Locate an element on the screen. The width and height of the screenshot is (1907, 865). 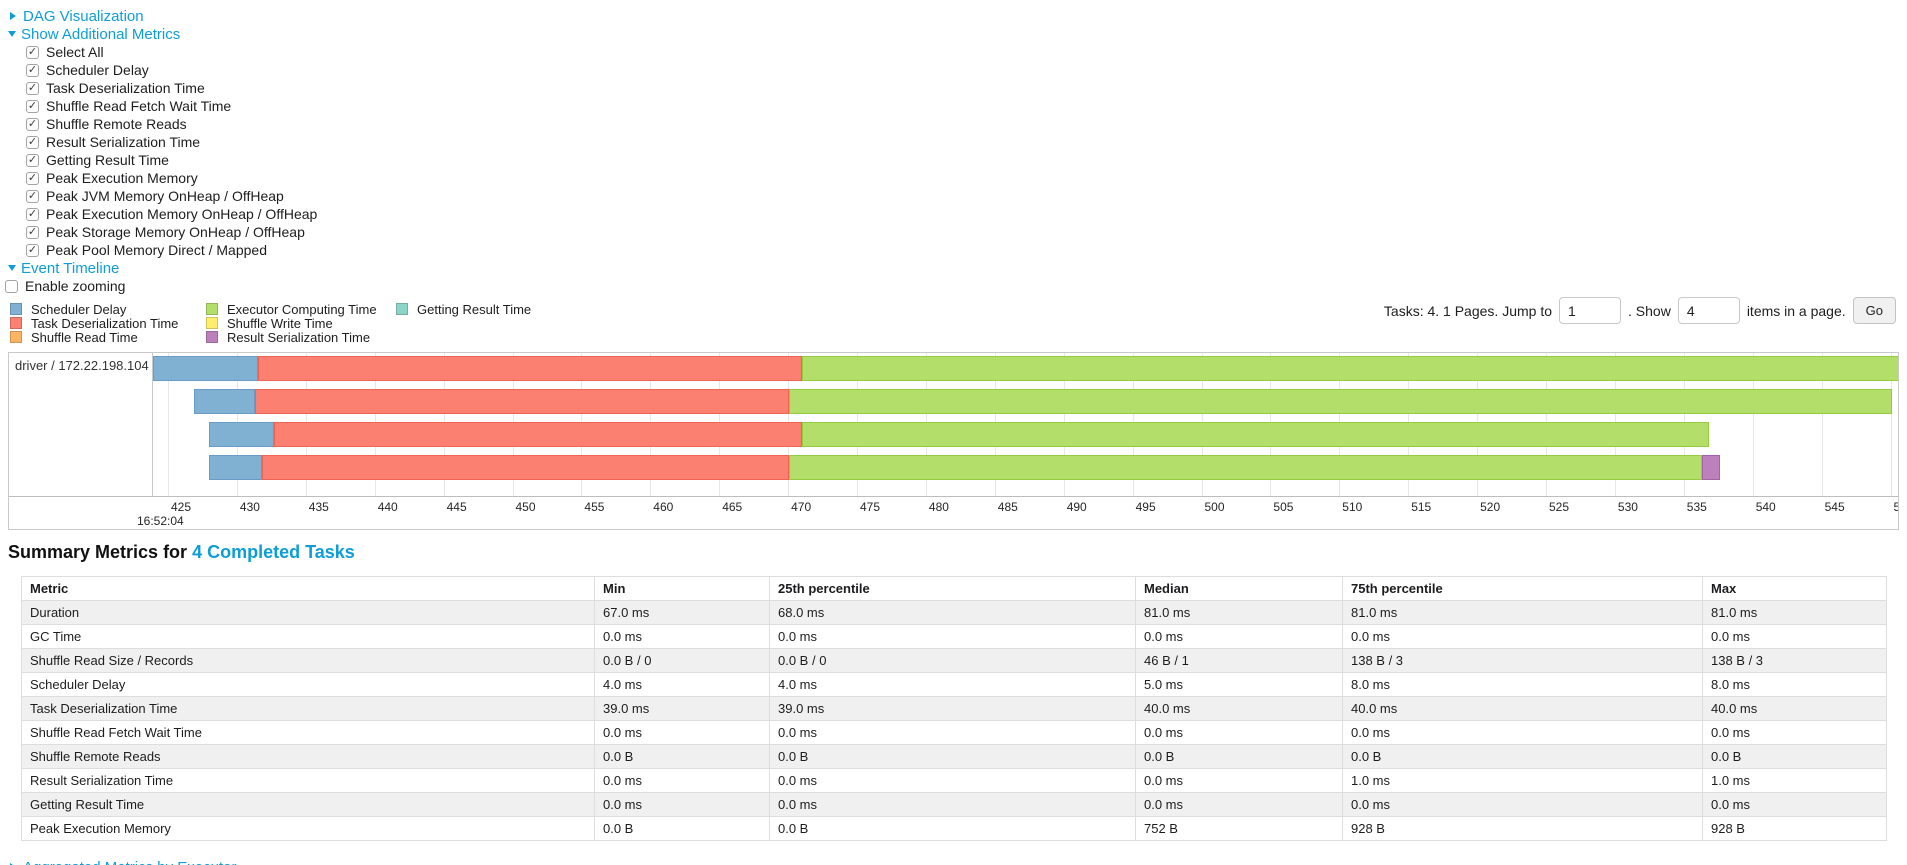
legend-label: Task Deserialization Time is located at coordinates (105, 323).